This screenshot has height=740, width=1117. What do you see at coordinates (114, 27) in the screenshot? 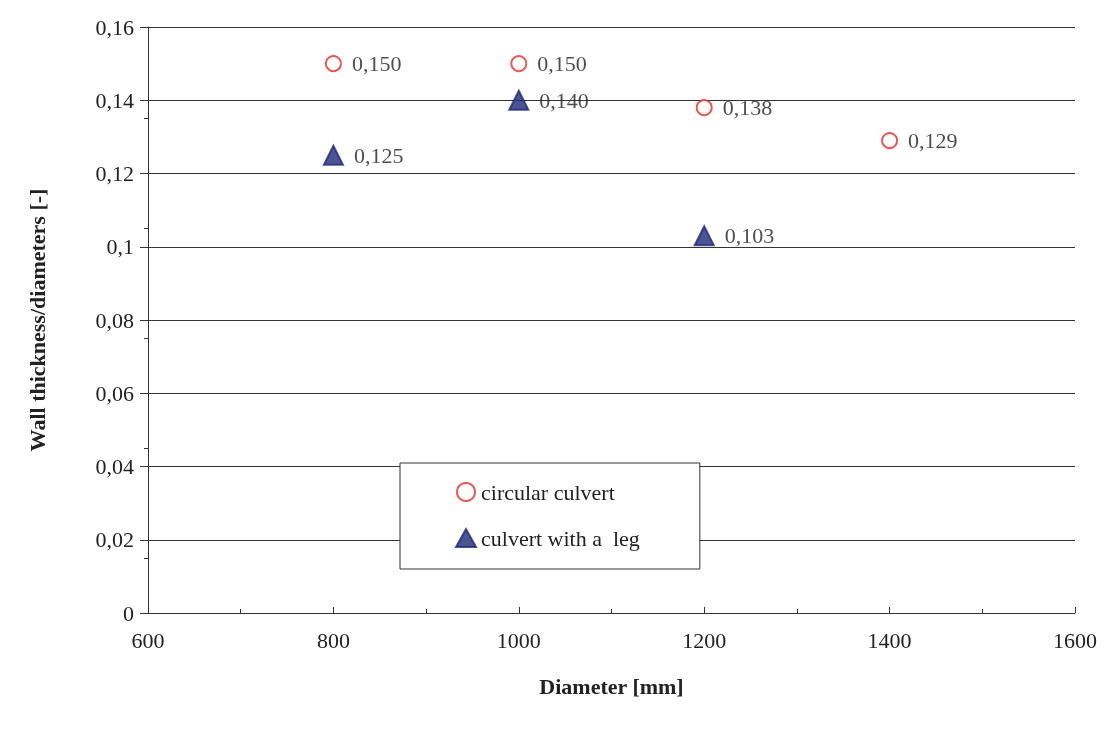
I see `y-tick-label: 0,16` at bounding box center [114, 27].